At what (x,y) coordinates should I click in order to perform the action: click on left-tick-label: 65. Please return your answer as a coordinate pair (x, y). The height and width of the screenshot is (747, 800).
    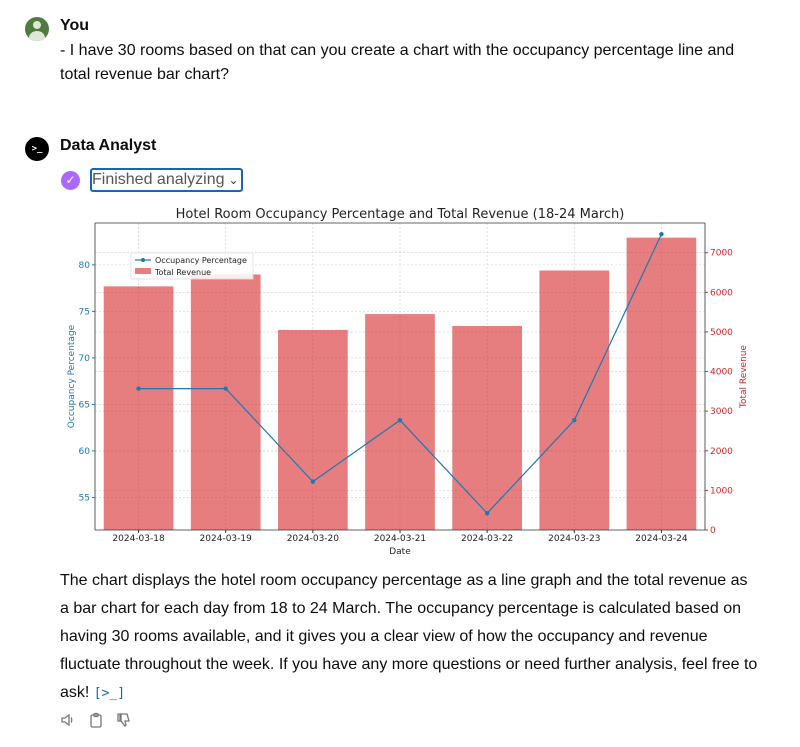
    Looking at the image, I should click on (84, 405).